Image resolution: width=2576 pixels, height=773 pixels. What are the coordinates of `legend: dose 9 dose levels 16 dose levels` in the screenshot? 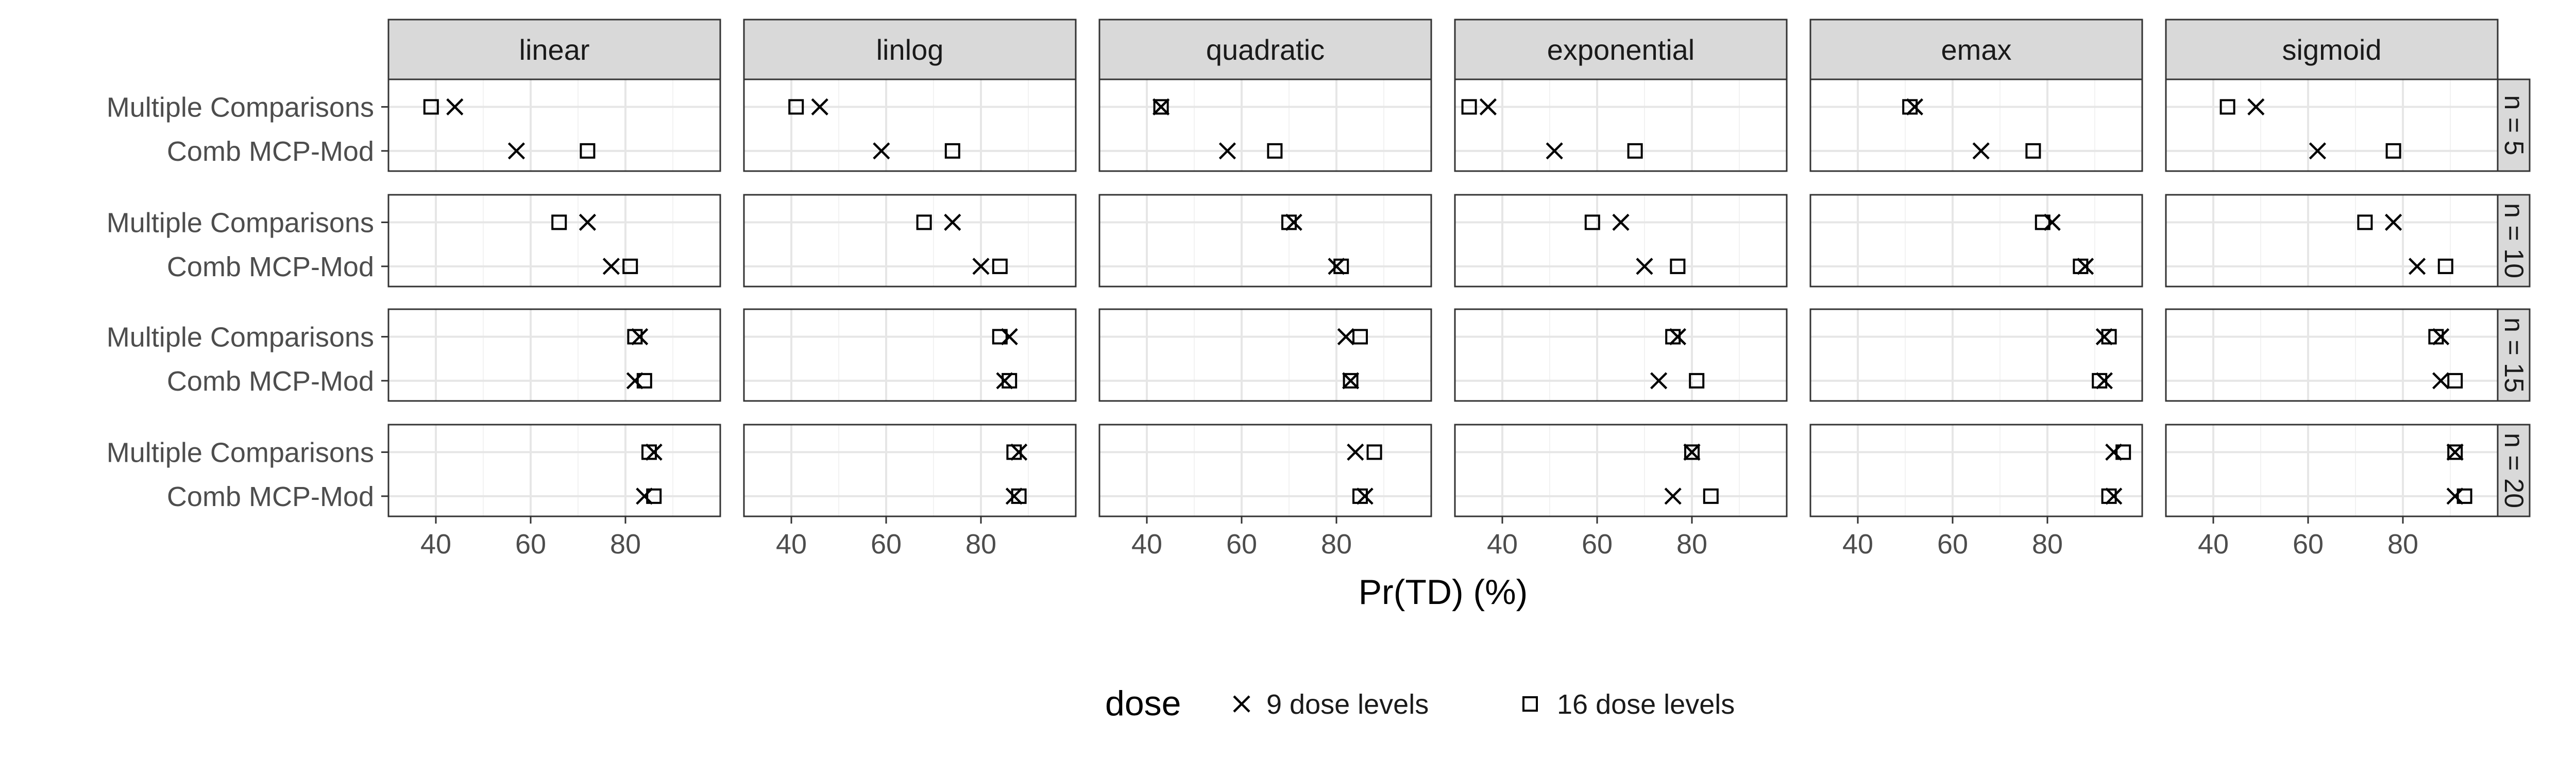 It's located at (1420, 704).